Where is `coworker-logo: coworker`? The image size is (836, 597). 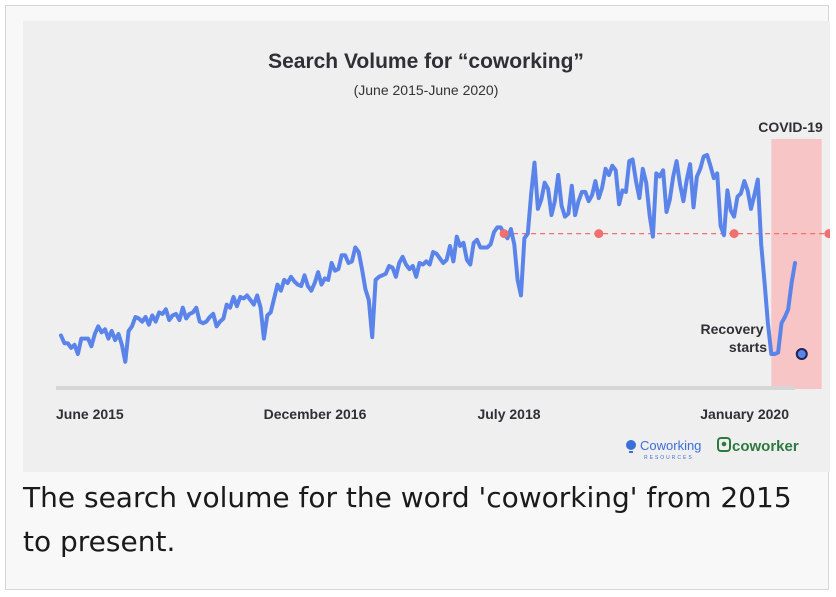
coworker-logo: coworker is located at coordinates (758, 446).